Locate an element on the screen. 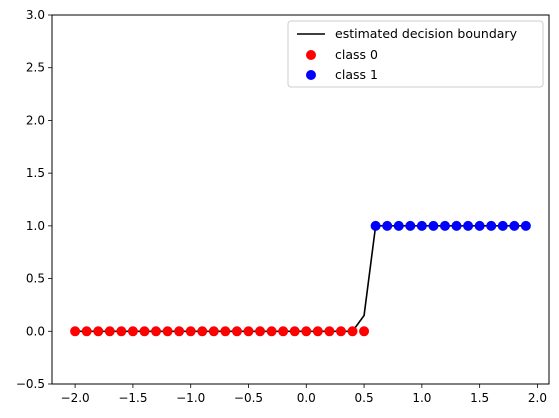  x-tick-label: 0.0 is located at coordinates (306, 398).